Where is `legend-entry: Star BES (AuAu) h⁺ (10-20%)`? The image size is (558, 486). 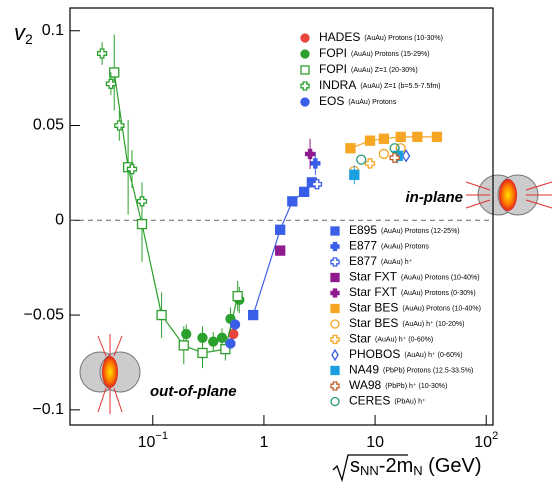 legend-entry: Star BES (AuAu) h⁺ (10-20%) is located at coordinates (406, 323).